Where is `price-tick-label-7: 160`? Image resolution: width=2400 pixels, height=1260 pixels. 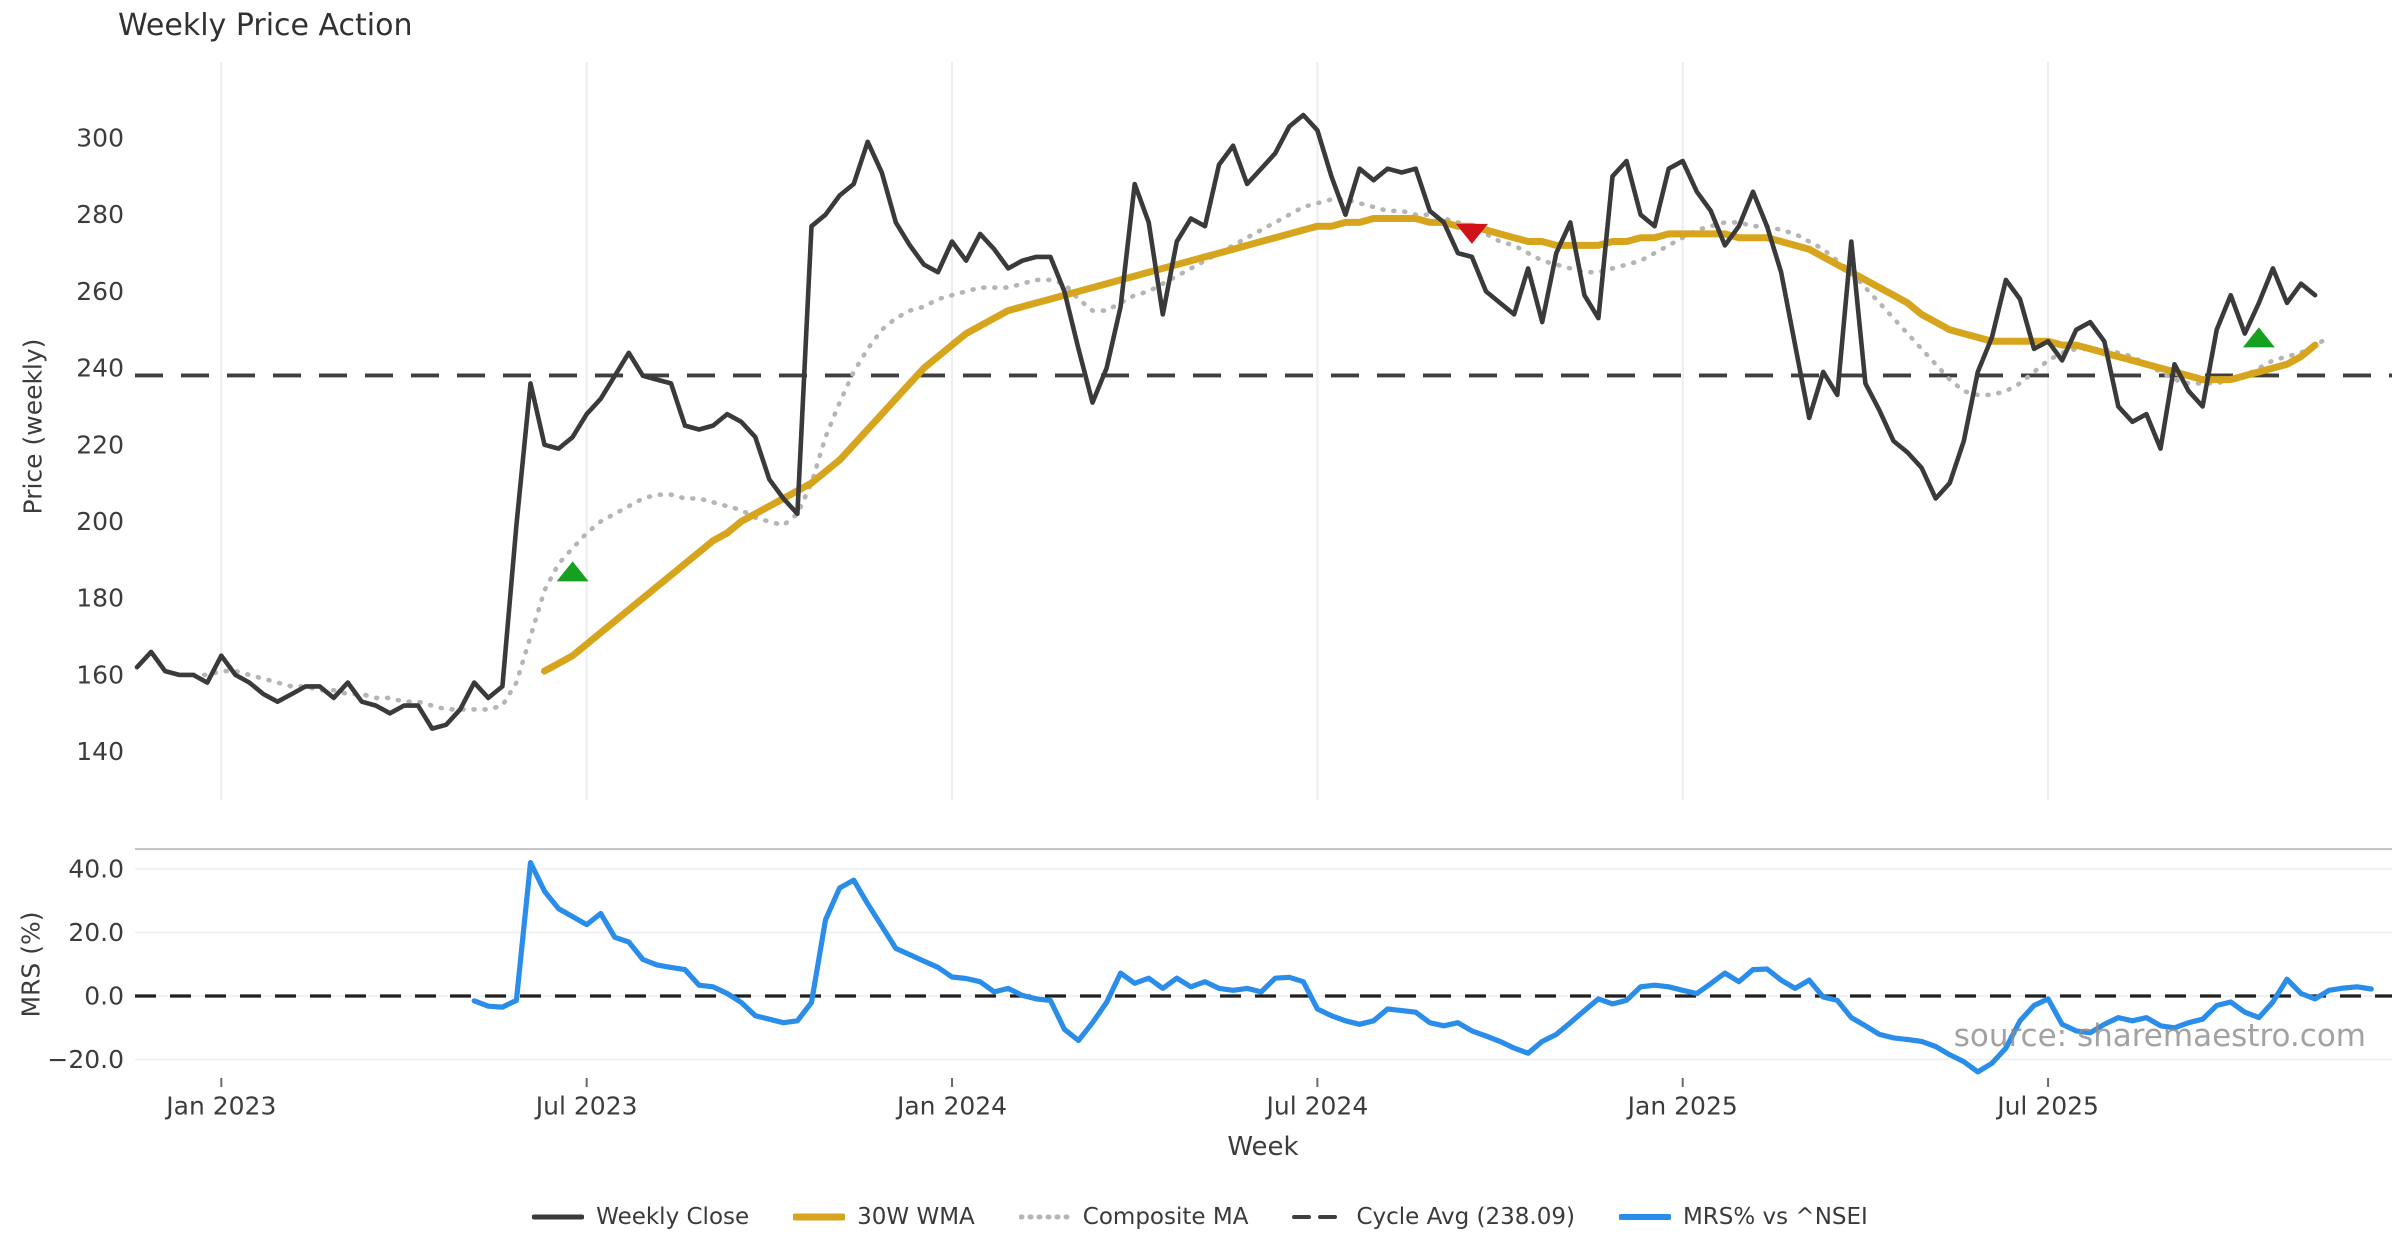 price-tick-label-7: 160 is located at coordinates (100, 674).